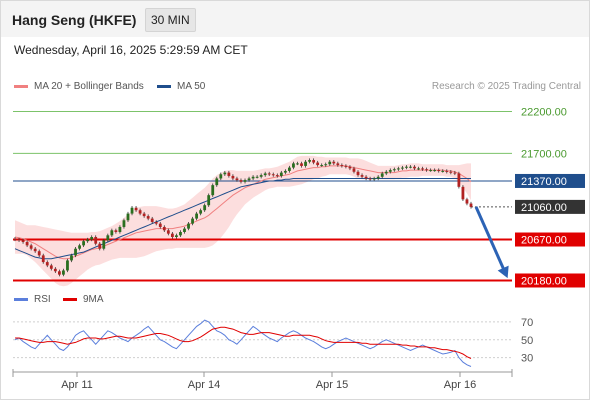  I want to click on legend-ma20-label: MA 20 + Bollinger Bands, so click(89, 86).